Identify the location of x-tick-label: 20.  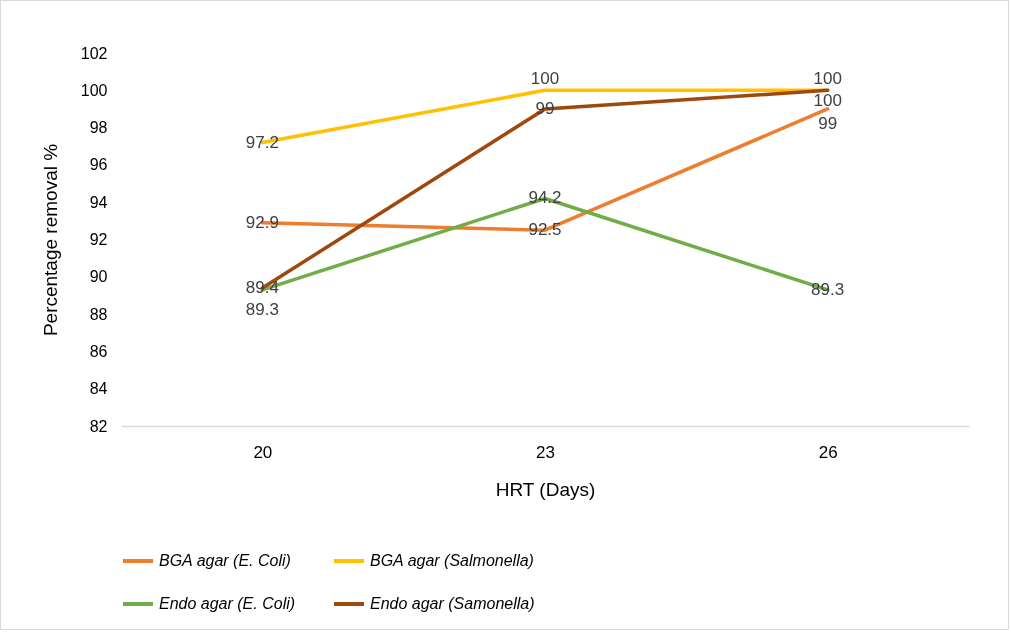
(263, 452).